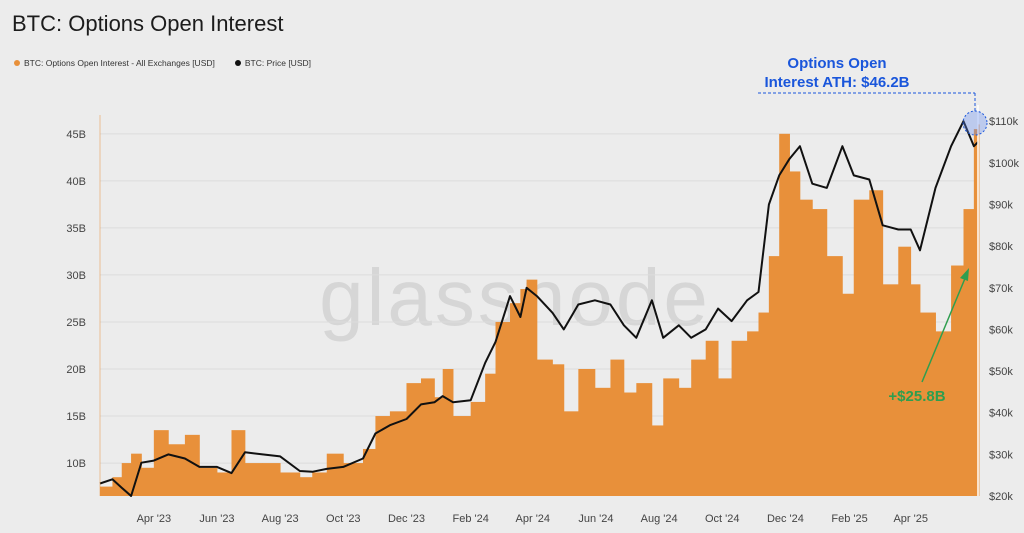 This screenshot has height=533, width=1024. What do you see at coordinates (470, 519) in the screenshot?
I see `x-tick-label: Feb '24` at bounding box center [470, 519].